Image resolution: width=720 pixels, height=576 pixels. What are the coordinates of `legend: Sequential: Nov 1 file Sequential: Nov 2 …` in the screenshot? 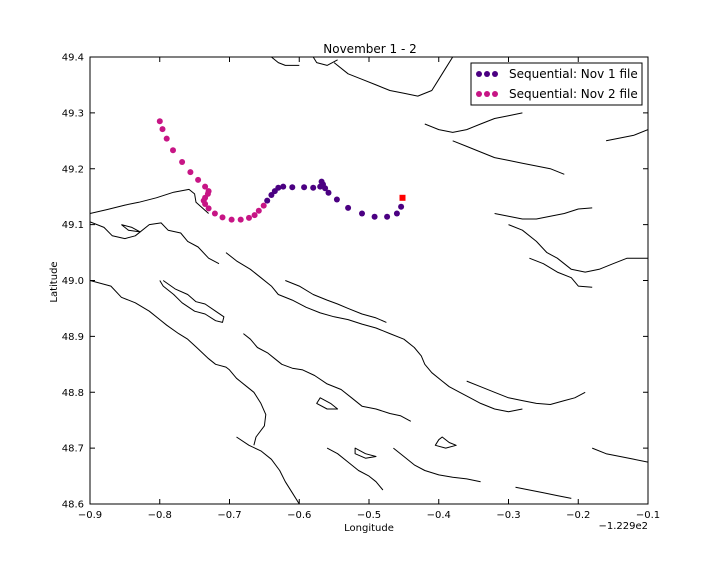 It's located at (556, 84).